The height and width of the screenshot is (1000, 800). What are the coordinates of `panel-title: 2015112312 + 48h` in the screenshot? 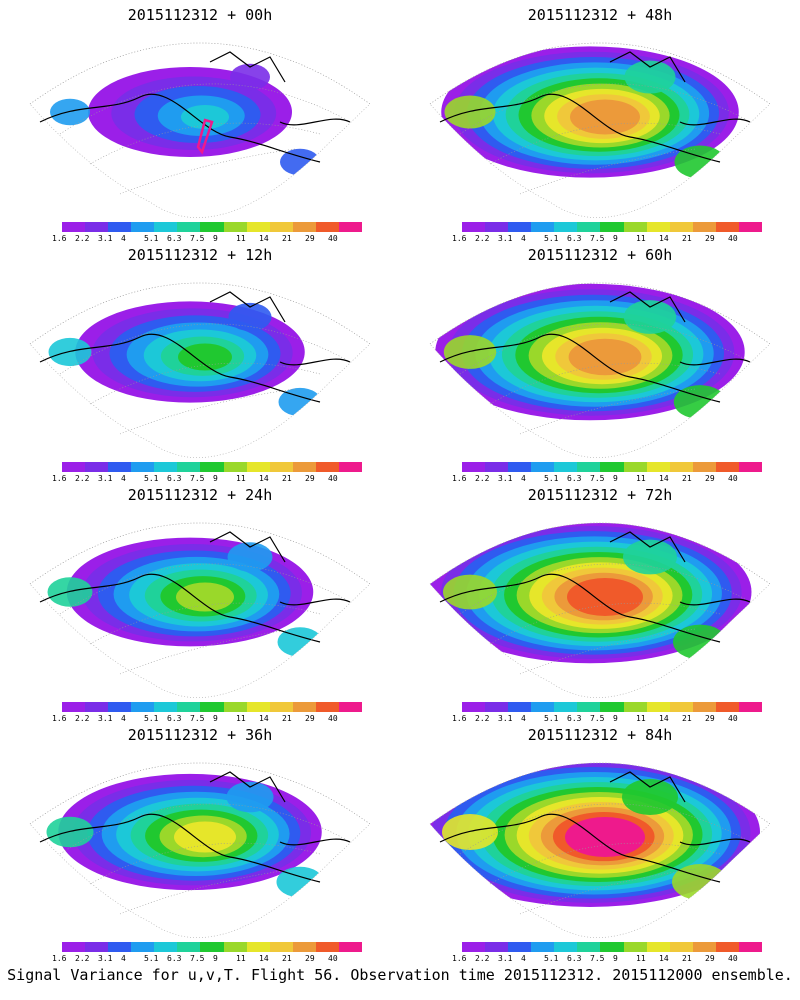 It's located at (600, 15).